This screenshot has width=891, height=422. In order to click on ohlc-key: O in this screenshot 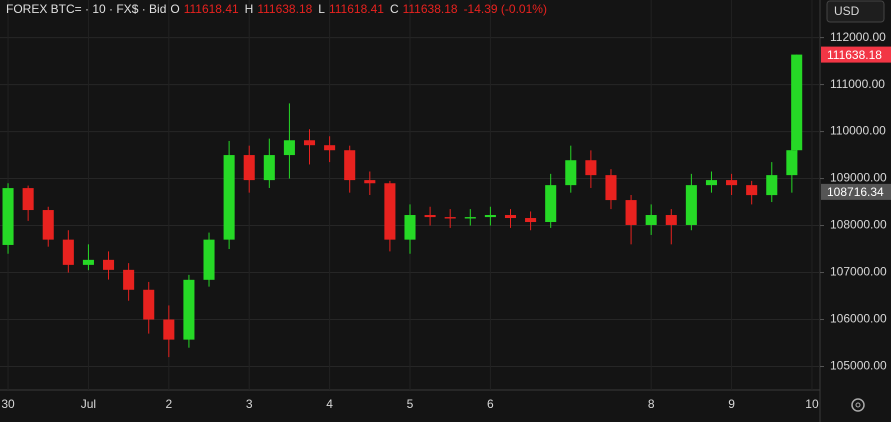, I will do `click(175, 9)`.